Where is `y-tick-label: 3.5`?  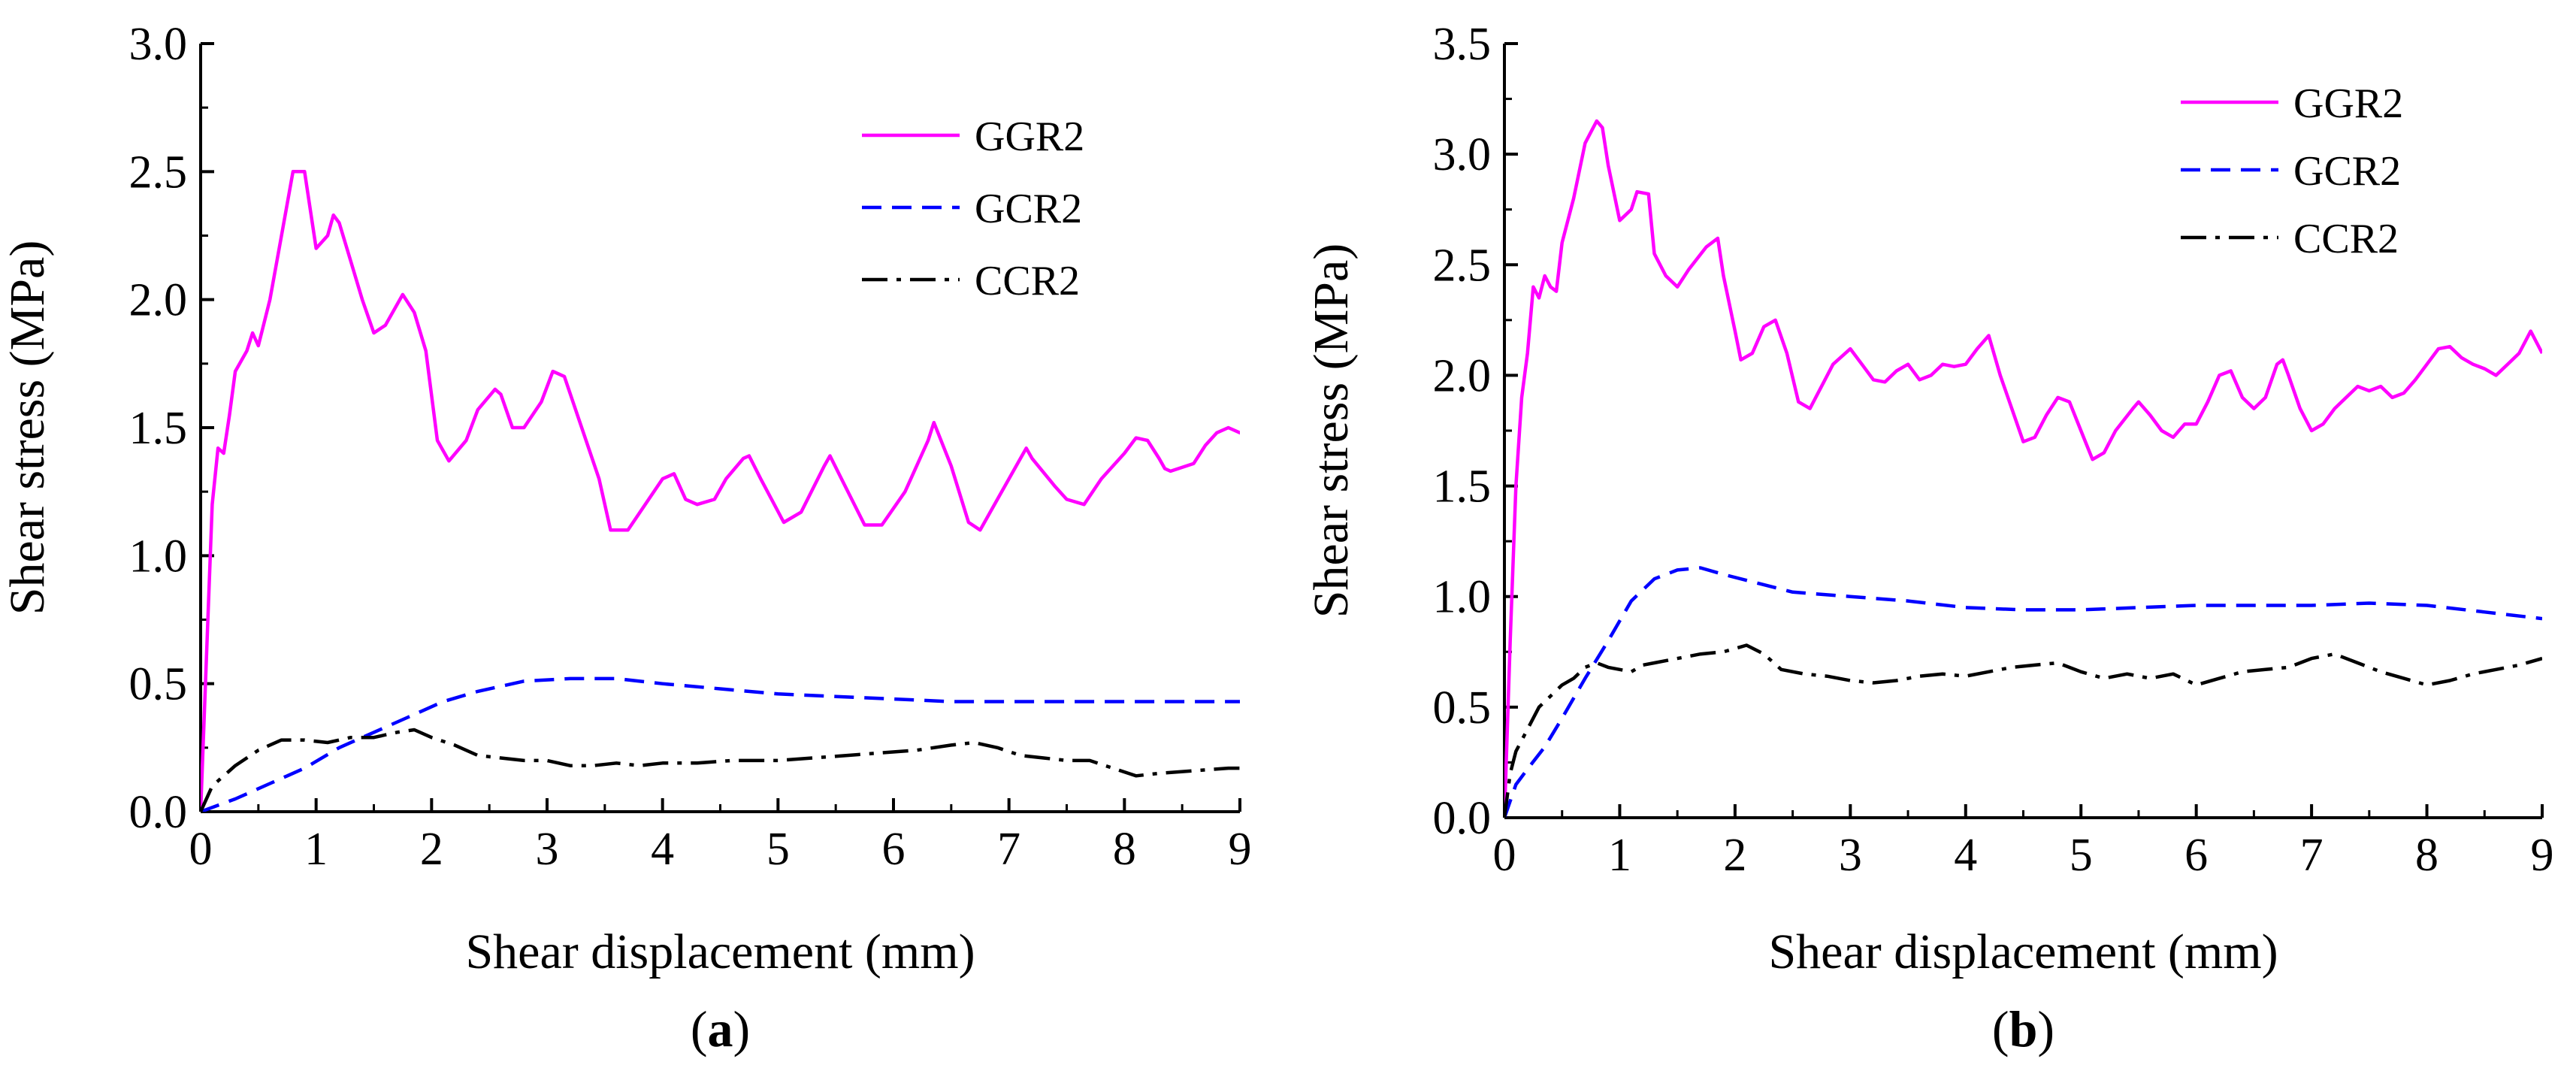 y-tick-label: 3.5 is located at coordinates (1462, 44).